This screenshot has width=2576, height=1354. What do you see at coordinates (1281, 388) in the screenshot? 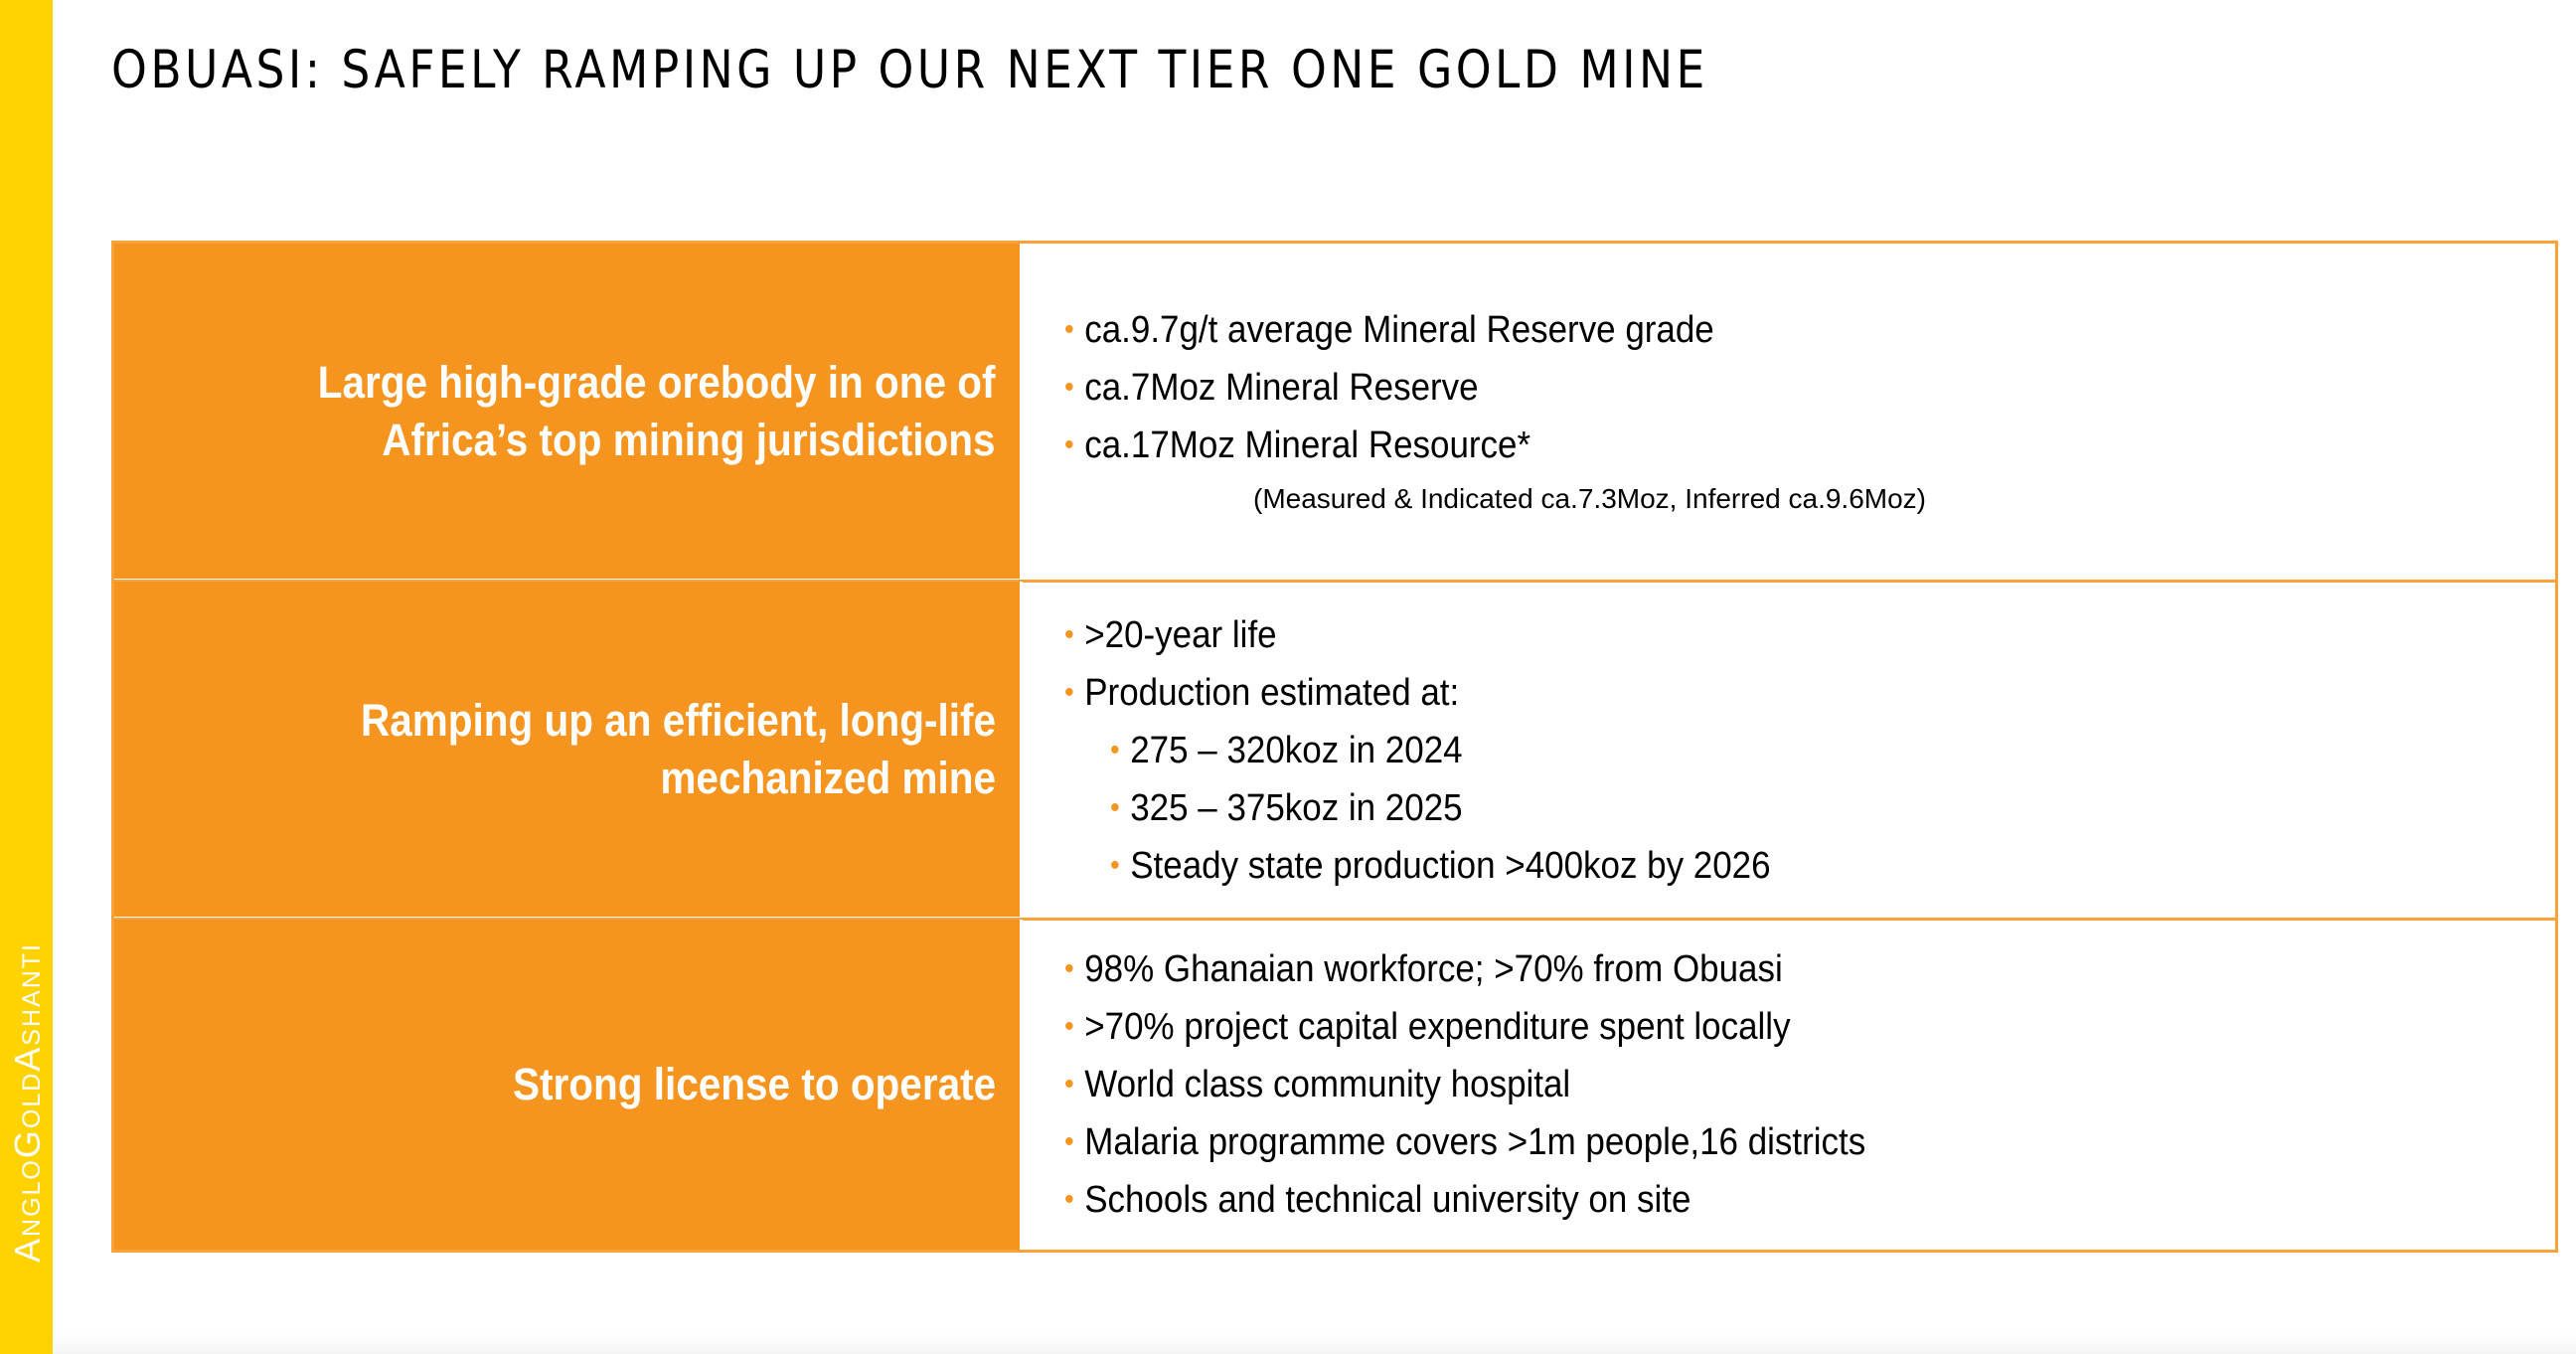
I see `bullet-text: ca.7Moz Mineral Reserve` at bounding box center [1281, 388].